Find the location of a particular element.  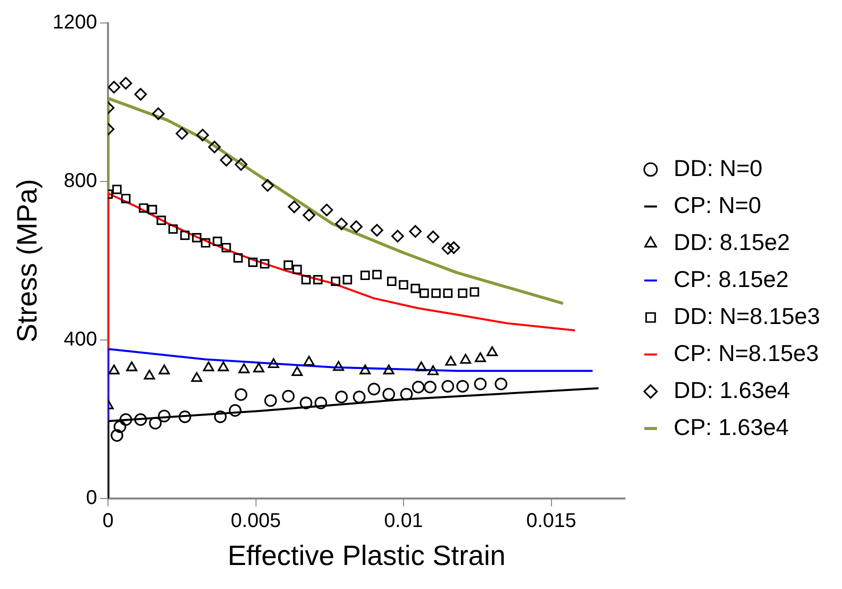

x-tick-label: 0 is located at coordinates (108, 521).